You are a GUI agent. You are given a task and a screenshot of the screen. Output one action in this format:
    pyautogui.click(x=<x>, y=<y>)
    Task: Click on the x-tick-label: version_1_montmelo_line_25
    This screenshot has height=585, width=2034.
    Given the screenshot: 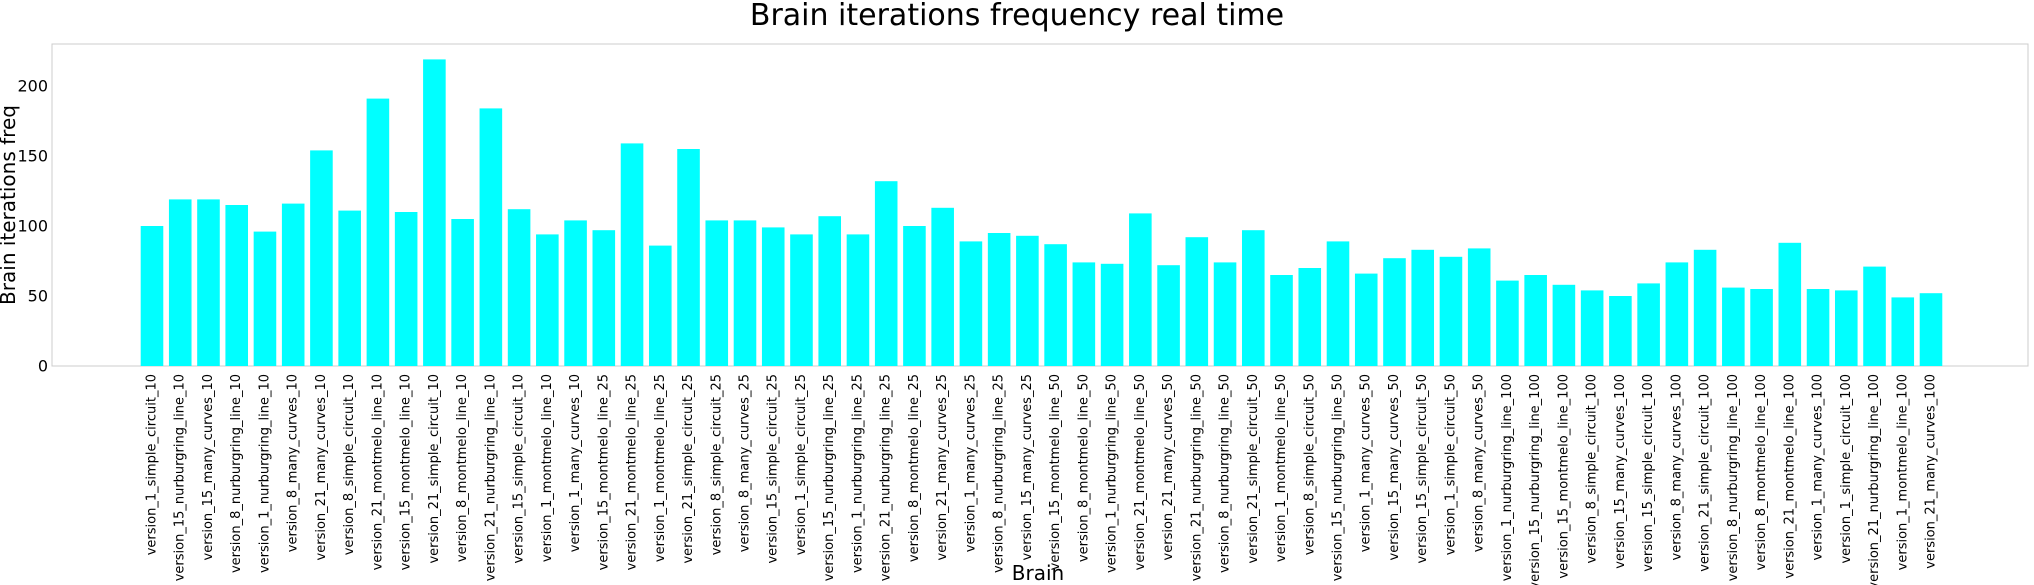 What is the action you would take?
    pyautogui.click(x=660, y=468)
    